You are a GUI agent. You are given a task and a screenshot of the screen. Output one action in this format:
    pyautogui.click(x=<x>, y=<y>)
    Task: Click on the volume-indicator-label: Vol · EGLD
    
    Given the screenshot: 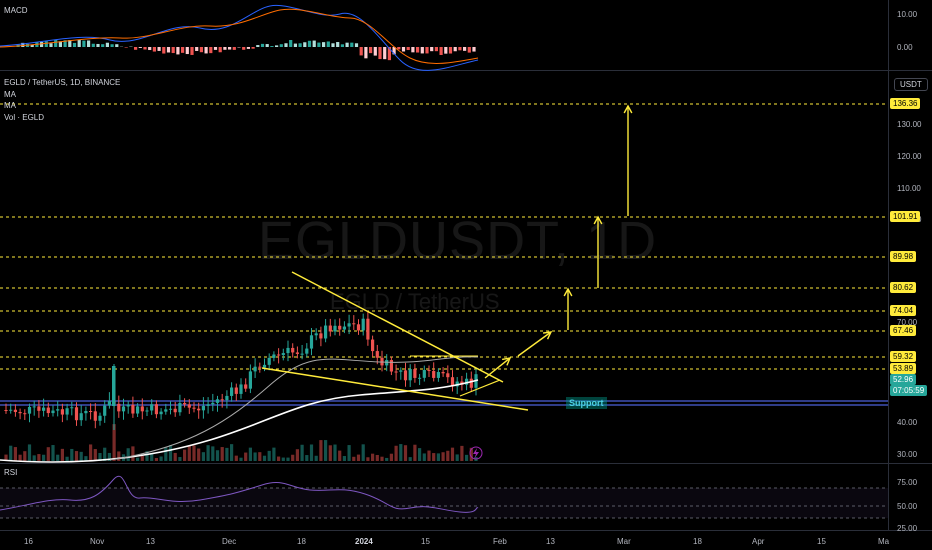 What is the action you would take?
    pyautogui.click(x=24, y=117)
    